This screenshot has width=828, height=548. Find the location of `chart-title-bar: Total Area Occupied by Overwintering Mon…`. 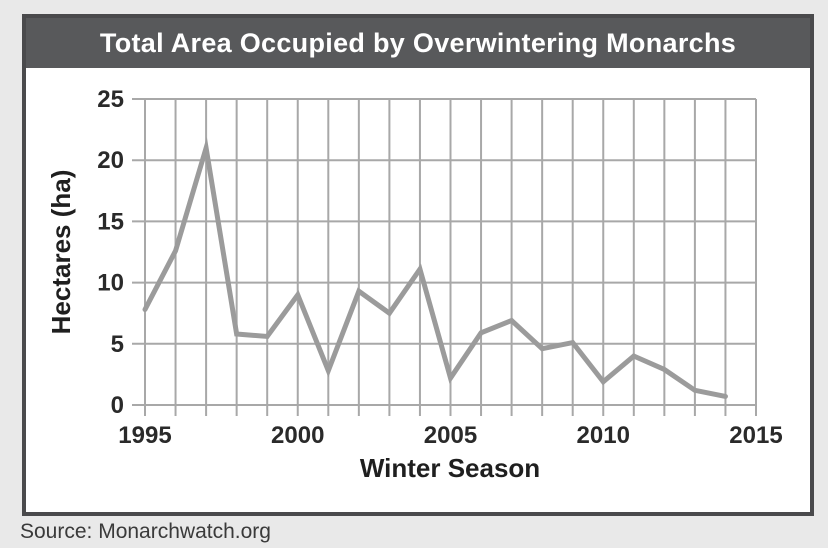

chart-title-bar: Total Area Occupied by Overwintering Mon… is located at coordinates (418, 43).